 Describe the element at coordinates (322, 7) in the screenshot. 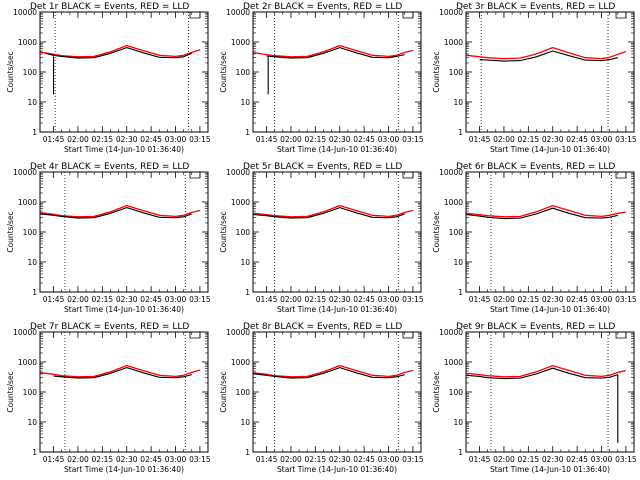

I see `panel-title: Det 2r BLACK = Events, RED = LLD` at that location.